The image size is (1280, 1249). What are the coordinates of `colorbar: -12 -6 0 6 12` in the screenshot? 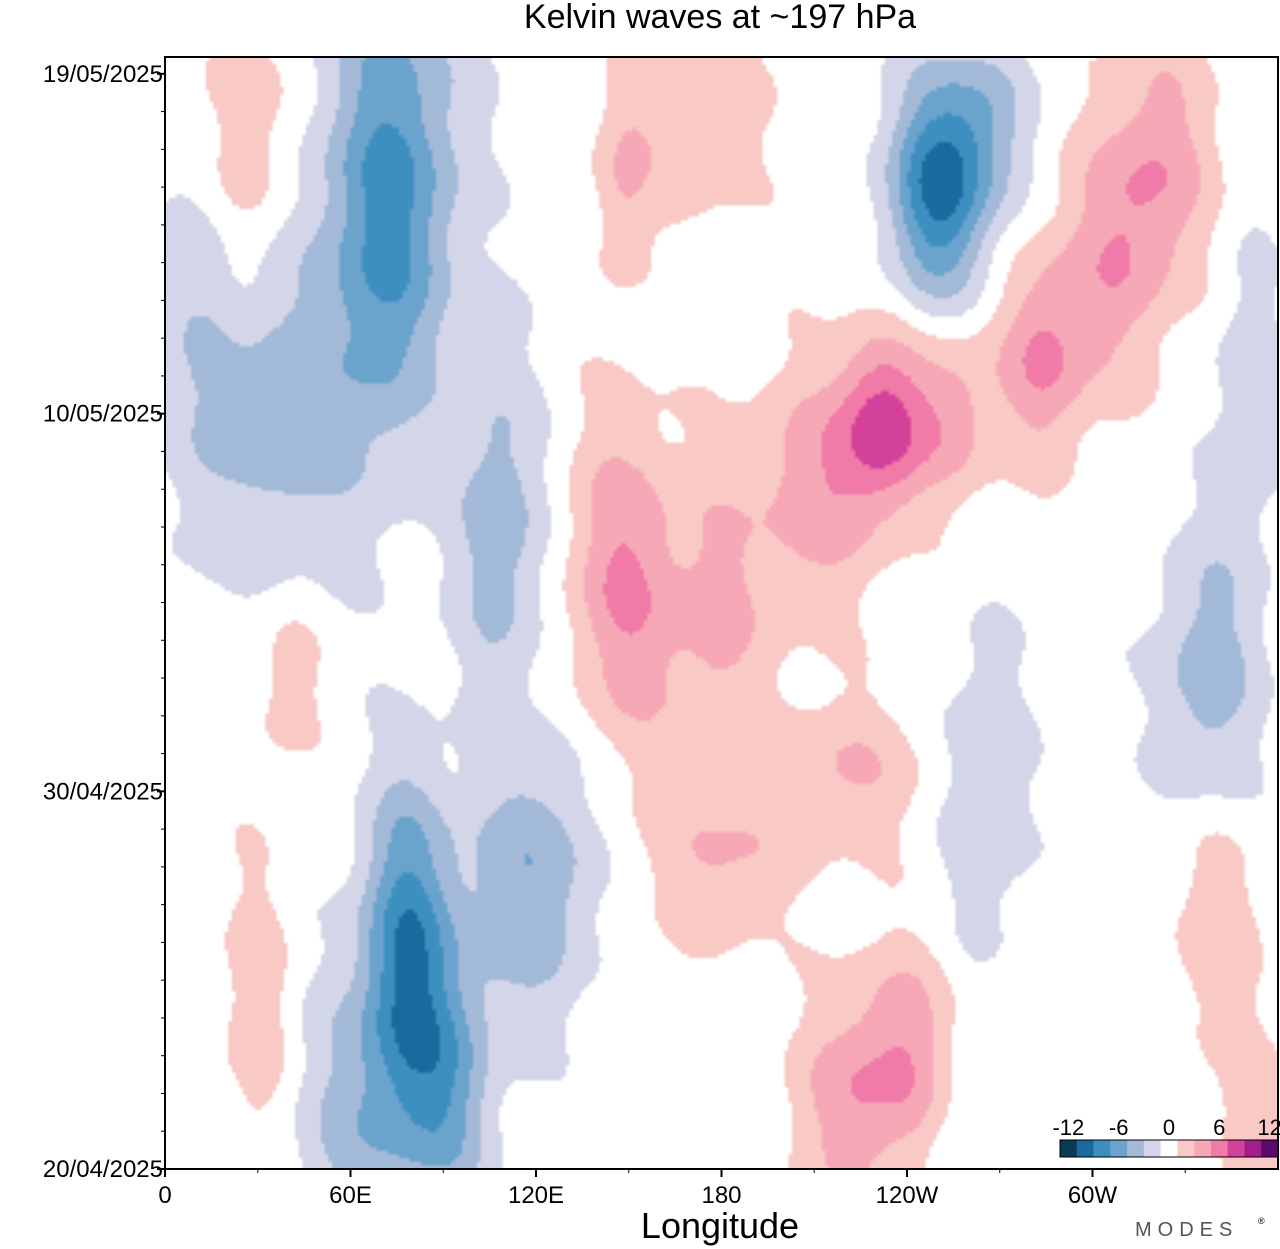 It's located at (1166, 1136).